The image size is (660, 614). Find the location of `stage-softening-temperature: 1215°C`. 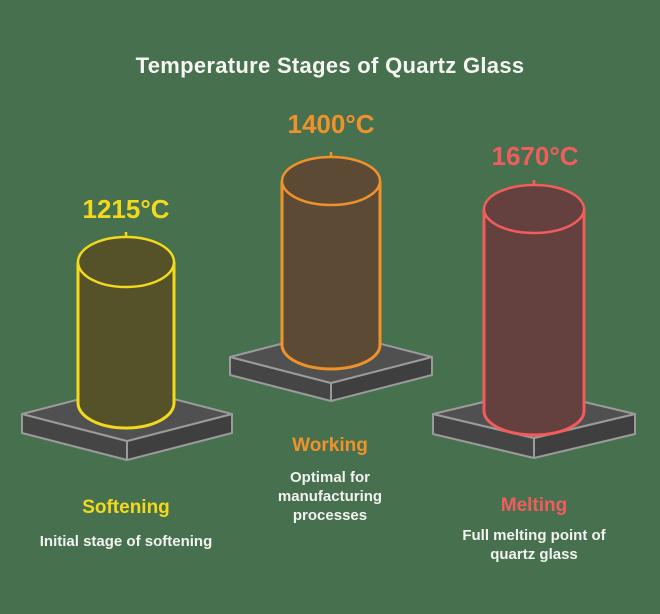

stage-softening-temperature: 1215°C is located at coordinates (126, 209).